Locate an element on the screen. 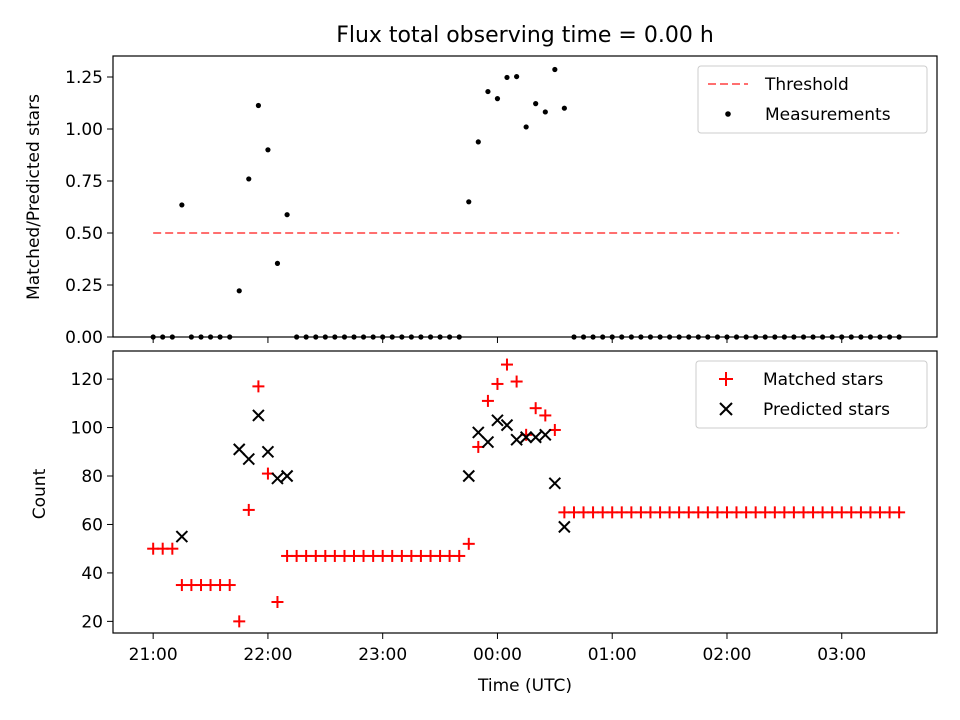  top-y-tick-label: 1.00 is located at coordinates (84, 130).